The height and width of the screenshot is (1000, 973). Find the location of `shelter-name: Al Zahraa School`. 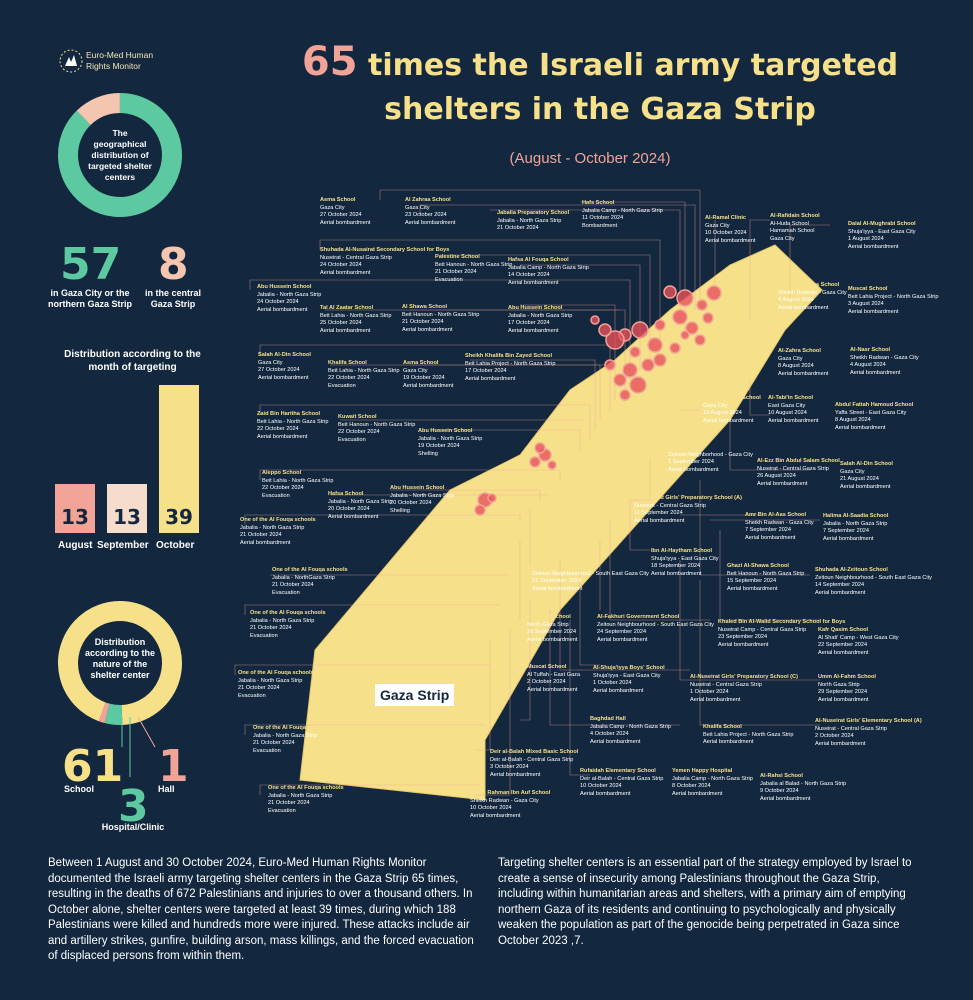

shelter-name: Al Zahraa School is located at coordinates (428, 200).